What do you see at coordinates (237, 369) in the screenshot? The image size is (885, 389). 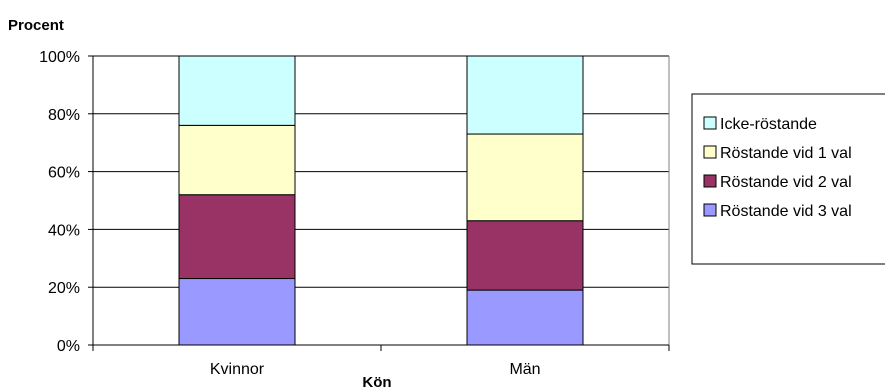 I see `x-tick-label: Kvinnor` at bounding box center [237, 369].